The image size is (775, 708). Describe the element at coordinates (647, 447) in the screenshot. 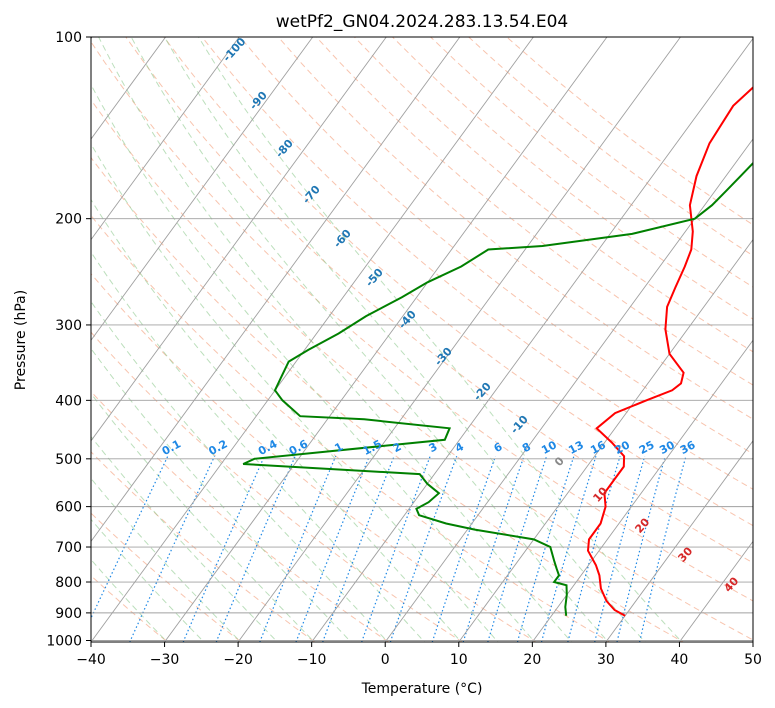

I see `mixing-ratio-label: 25` at that location.